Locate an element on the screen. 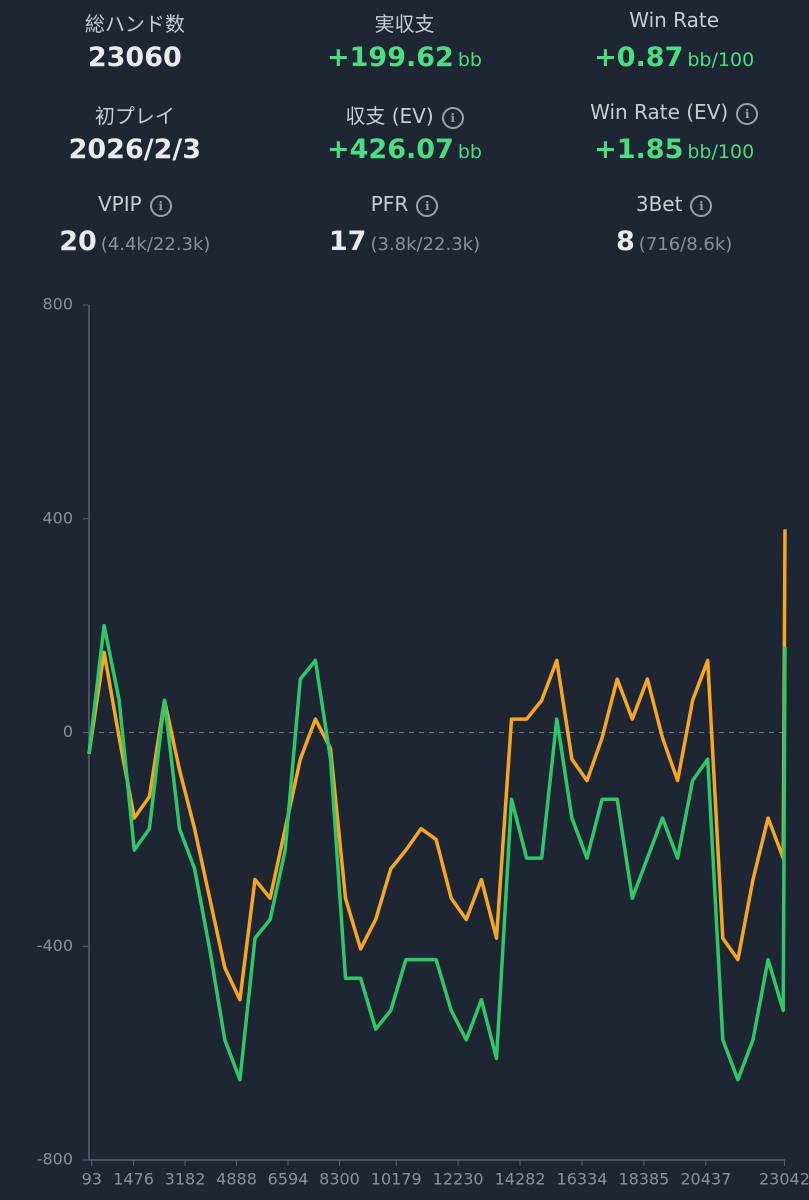 Image resolution: width=809 pixels, height=1200 pixels. stat-label: 総ハンド数 is located at coordinates (135, 23).